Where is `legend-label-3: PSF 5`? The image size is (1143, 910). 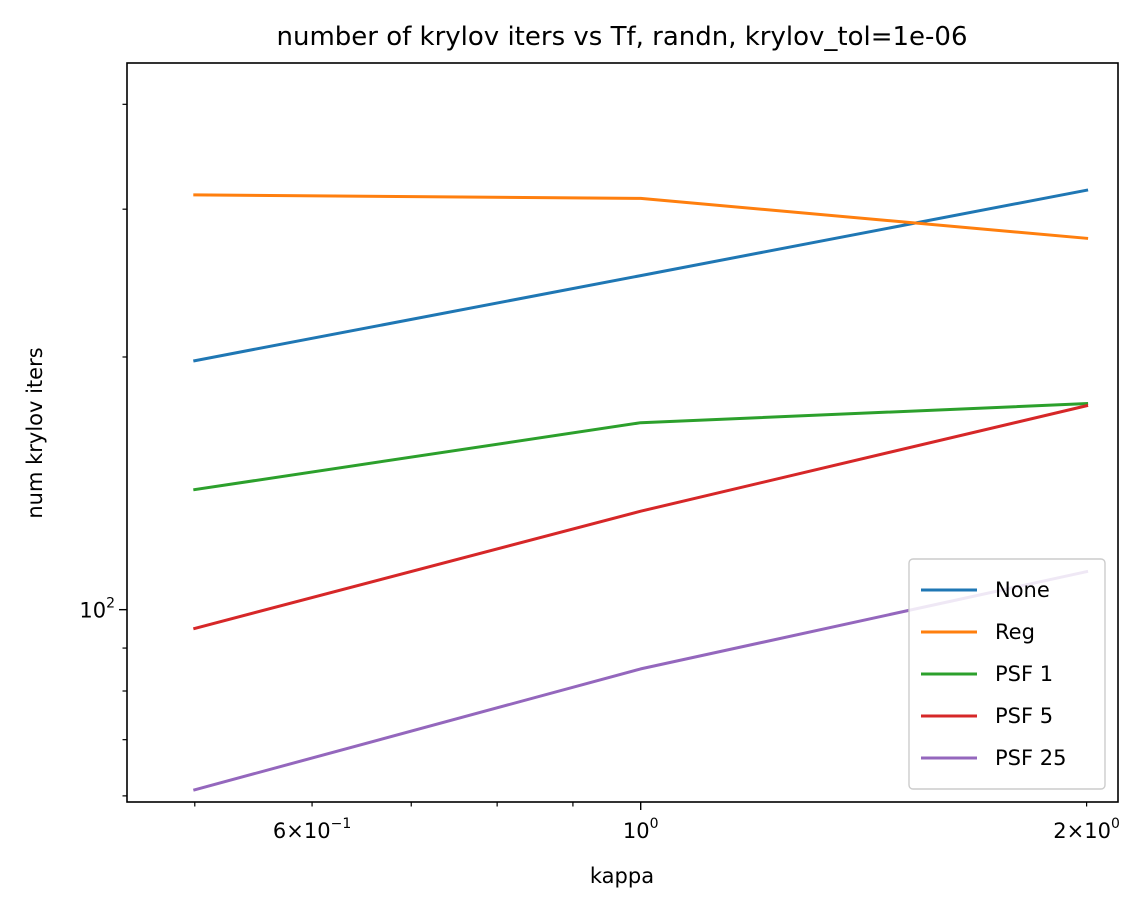
legend-label-3: PSF 5 is located at coordinates (1024, 716).